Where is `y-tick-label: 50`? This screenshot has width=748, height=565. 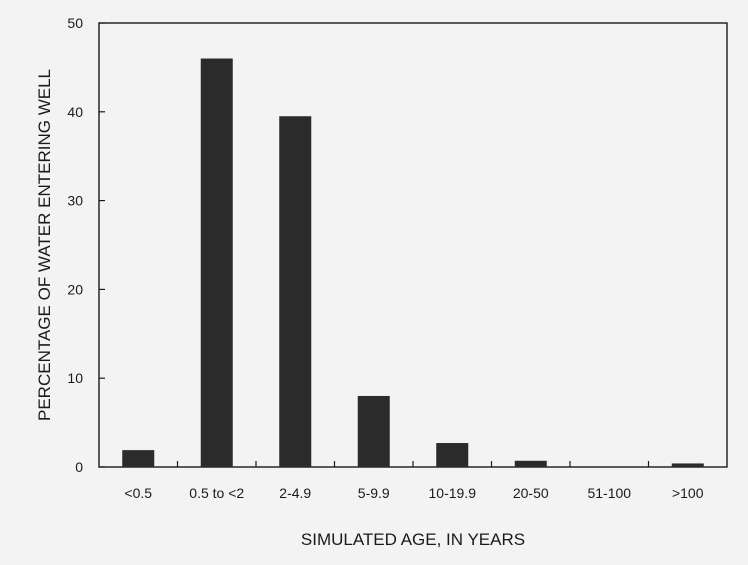 y-tick-label: 50 is located at coordinates (75, 23).